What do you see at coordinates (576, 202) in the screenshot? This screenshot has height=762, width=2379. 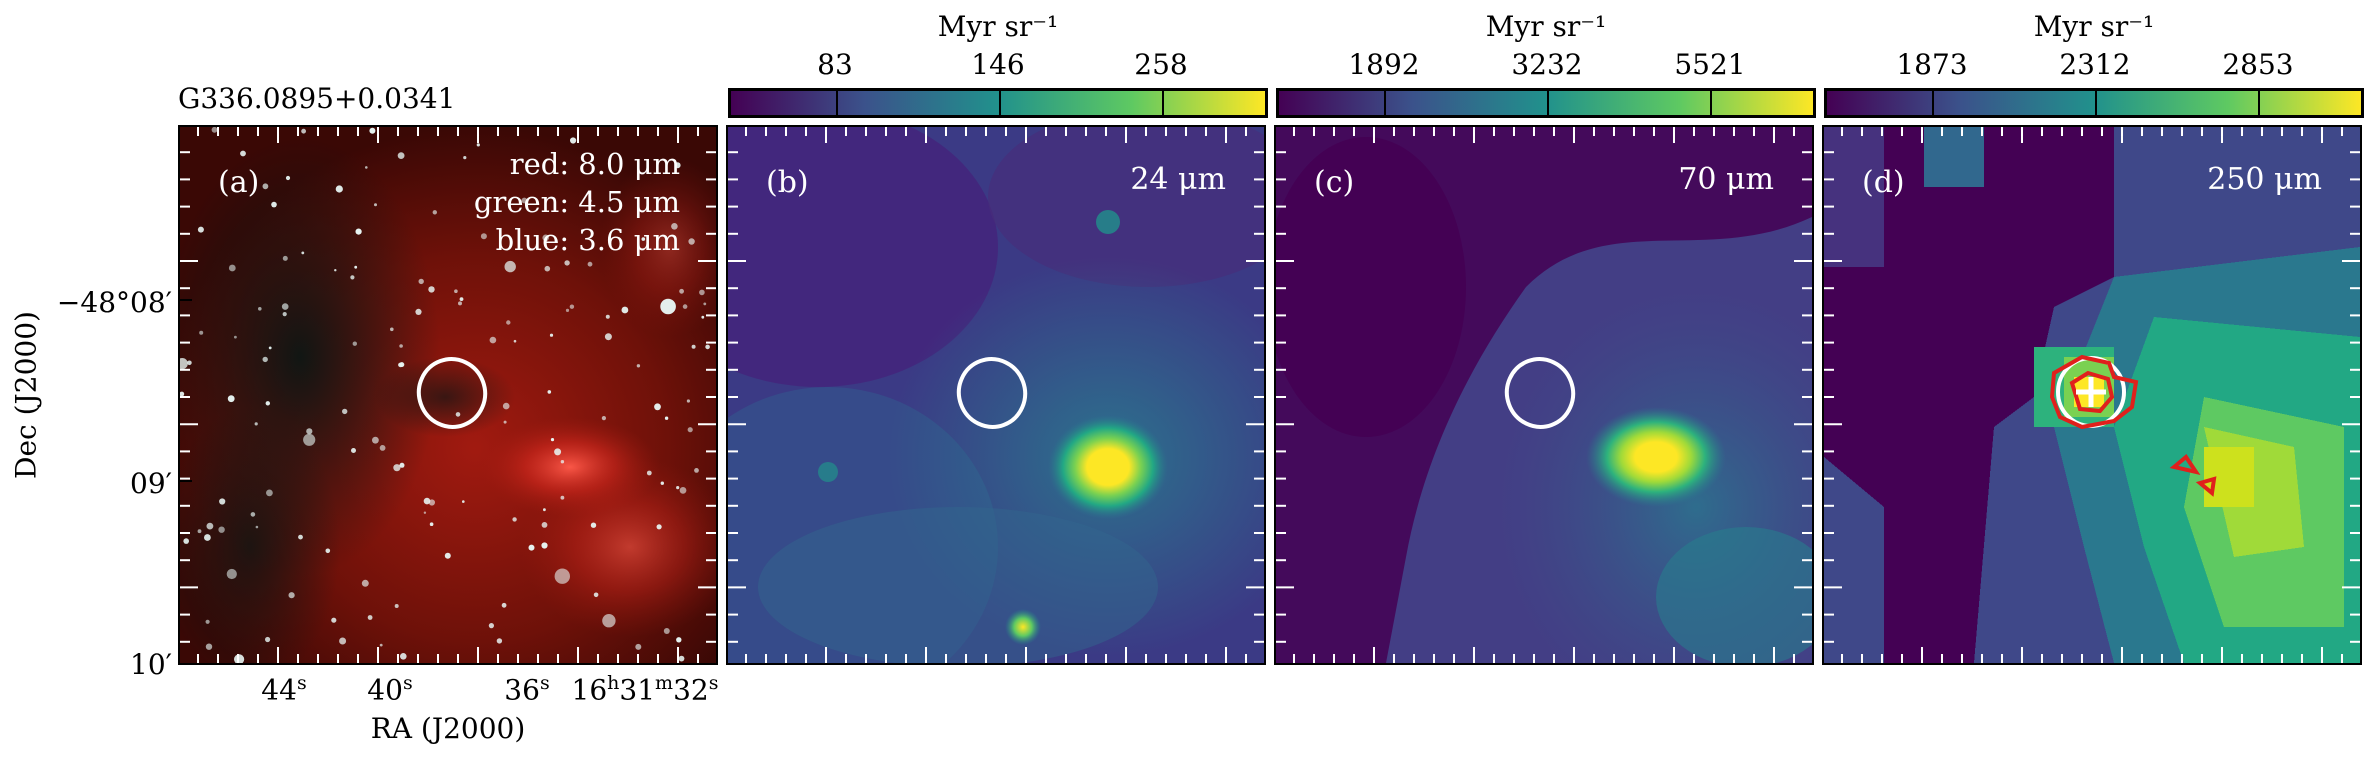 I see `band-green: green: 4.5 μm` at bounding box center [576, 202].